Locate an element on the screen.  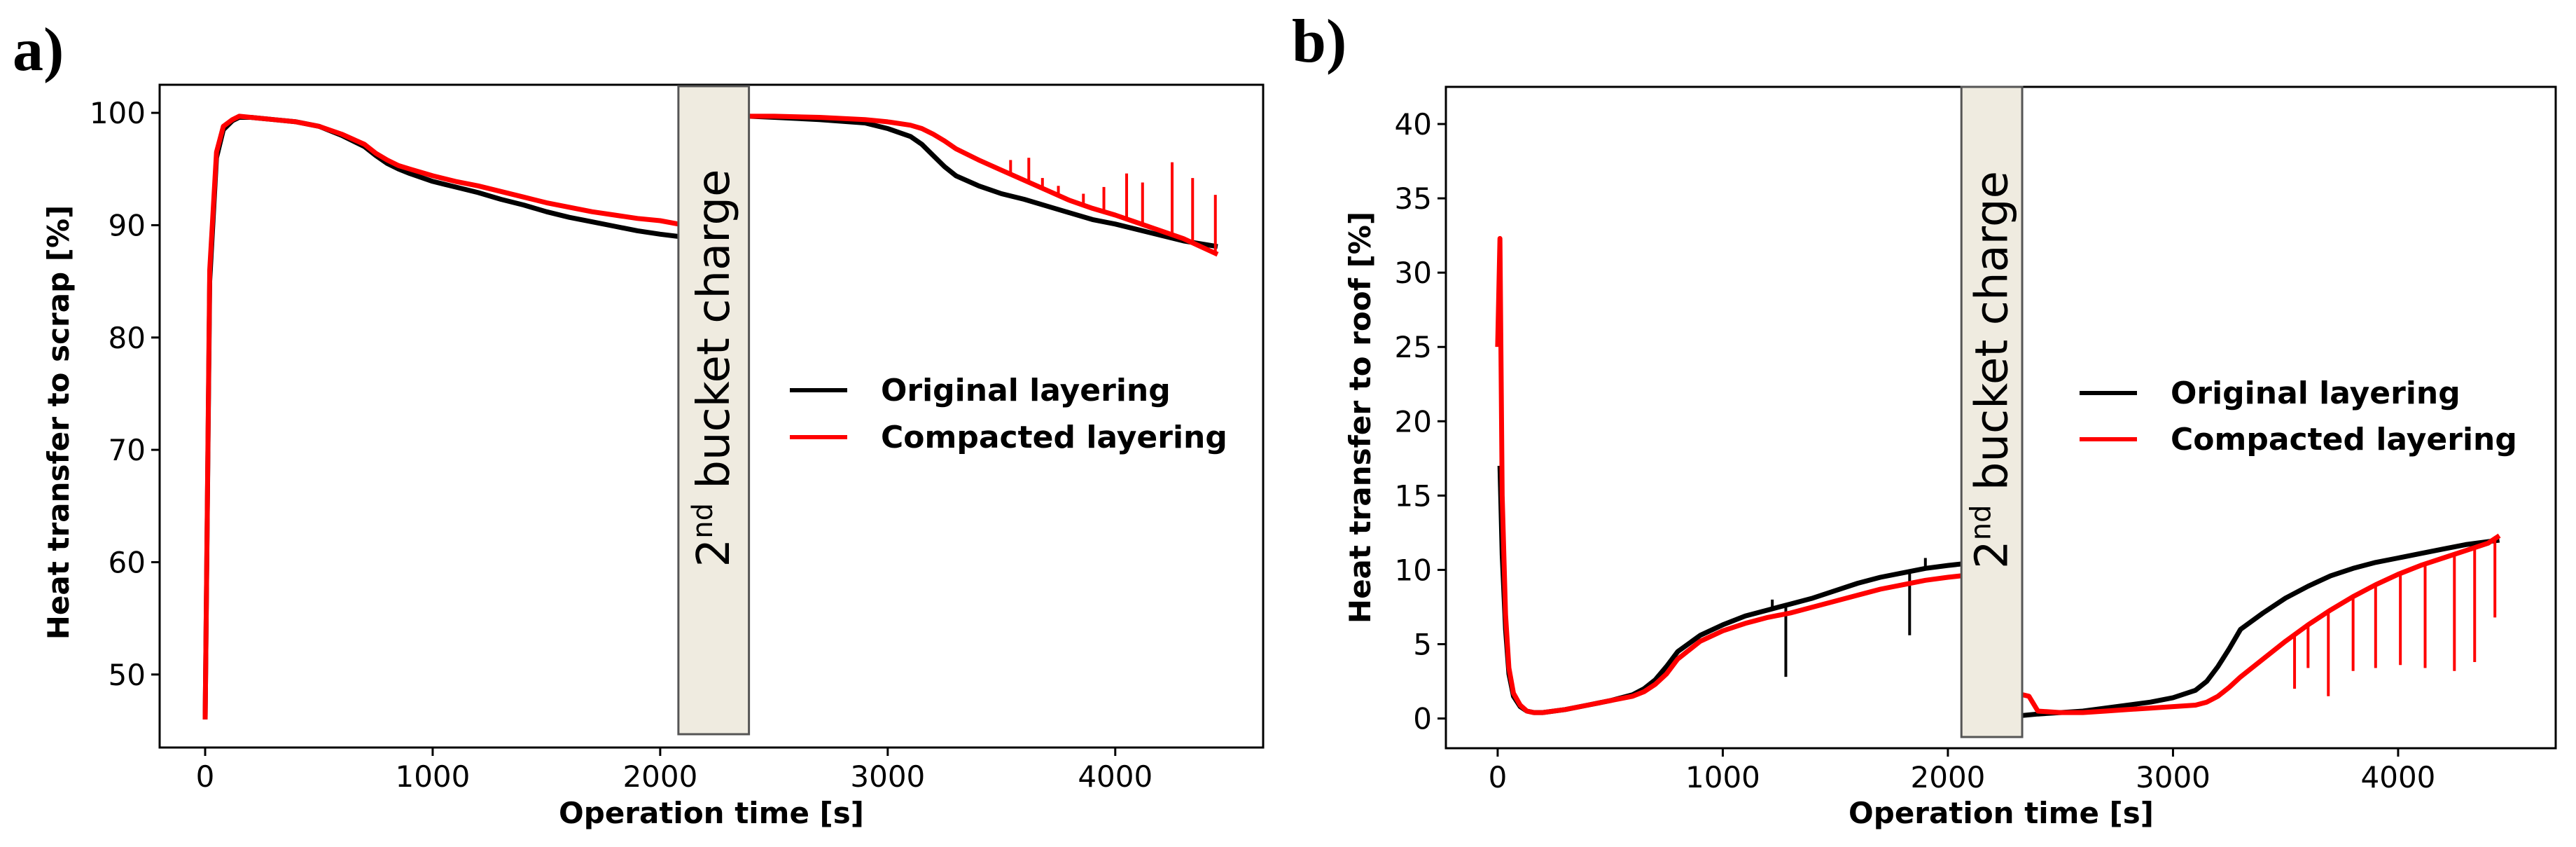
panel-b-y-tick-label: 0 is located at coordinates (1422, 719).